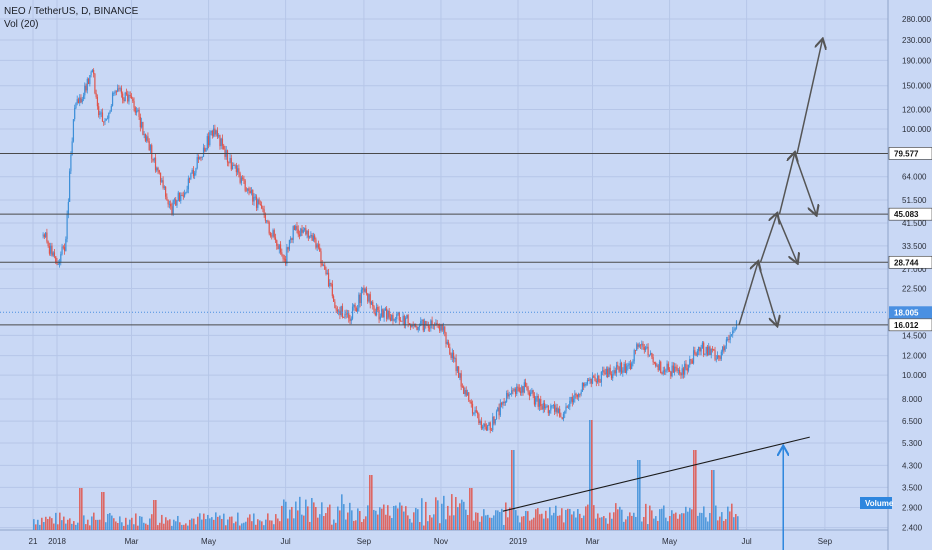 The width and height of the screenshot is (932, 550). I want to click on level-price-tag, so click(910, 262).